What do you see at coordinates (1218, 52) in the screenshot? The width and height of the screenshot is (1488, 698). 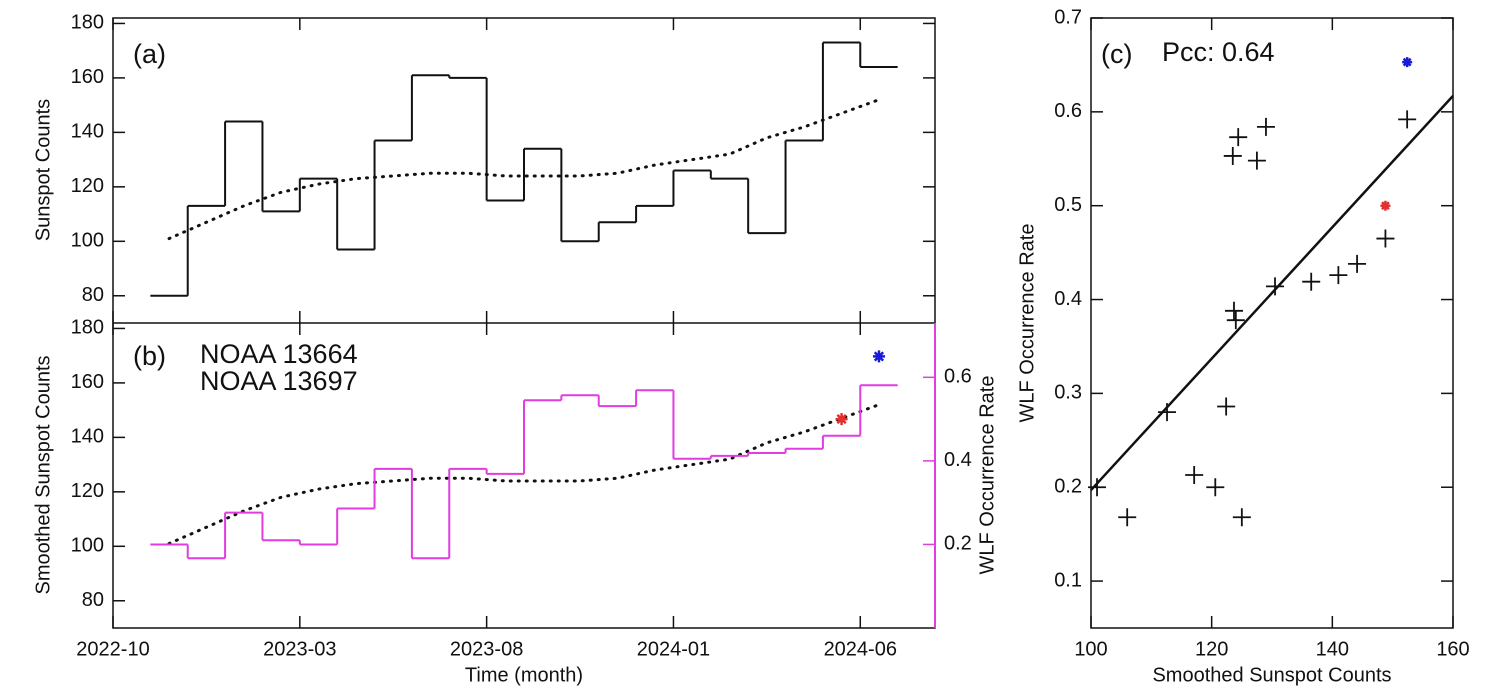 I see `annotation: Pcc: 0.64` at bounding box center [1218, 52].